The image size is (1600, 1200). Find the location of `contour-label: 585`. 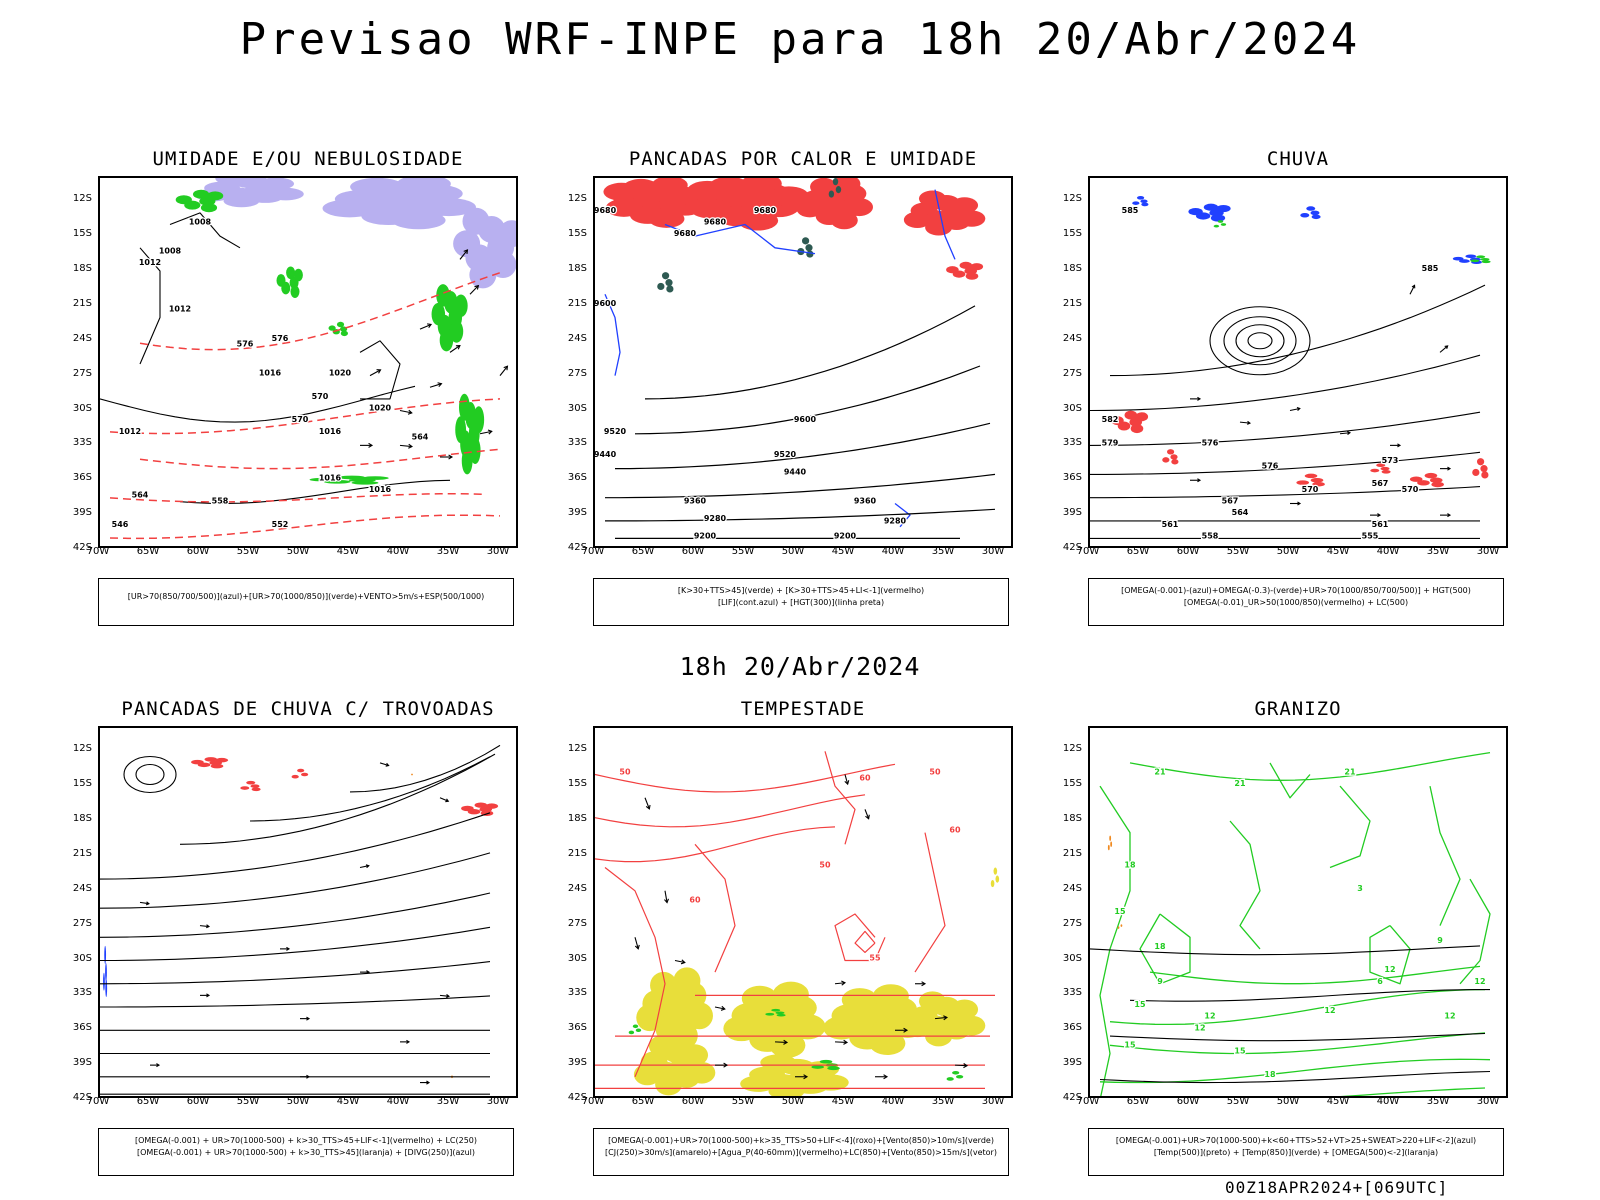

contour-label: 585 is located at coordinates (1130, 210).